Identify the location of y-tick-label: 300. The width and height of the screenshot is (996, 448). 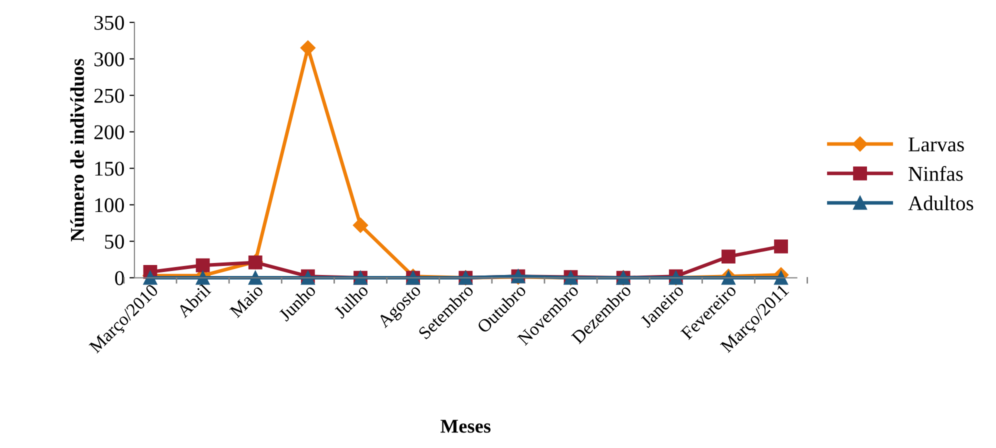
(109, 59).